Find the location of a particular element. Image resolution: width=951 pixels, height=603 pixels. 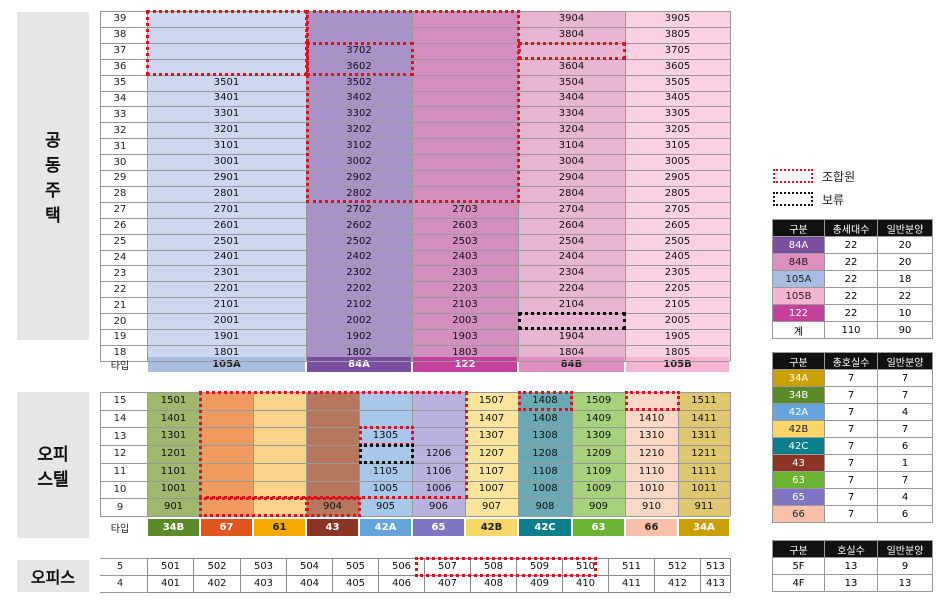

office-unit-cell: 503 is located at coordinates (263, 567).